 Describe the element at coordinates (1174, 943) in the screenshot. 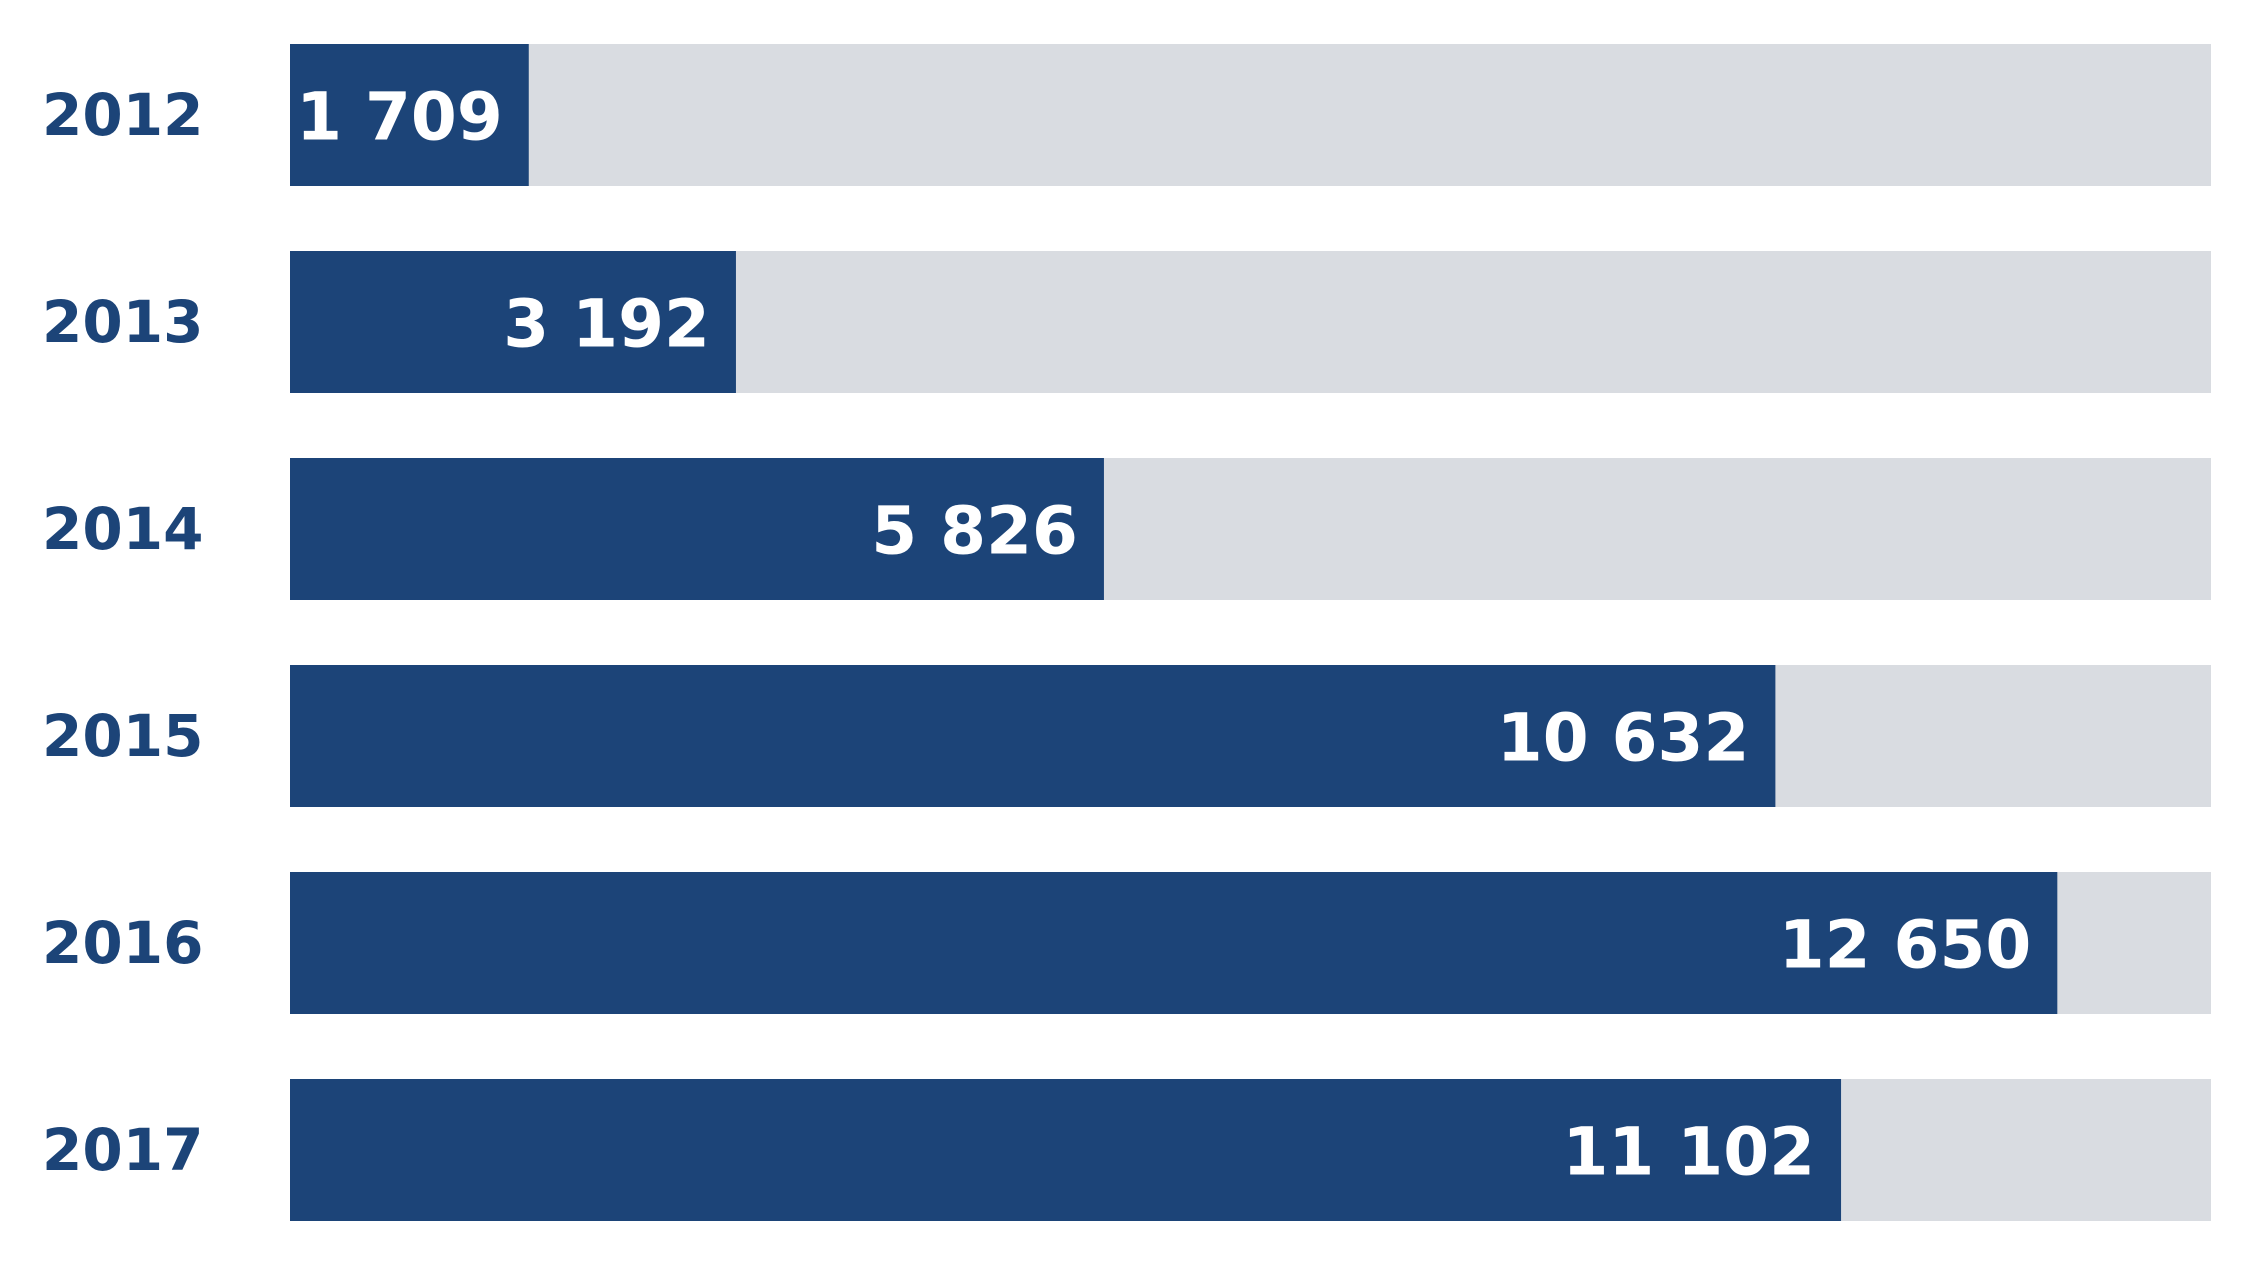

I see `bar-2016` at that location.